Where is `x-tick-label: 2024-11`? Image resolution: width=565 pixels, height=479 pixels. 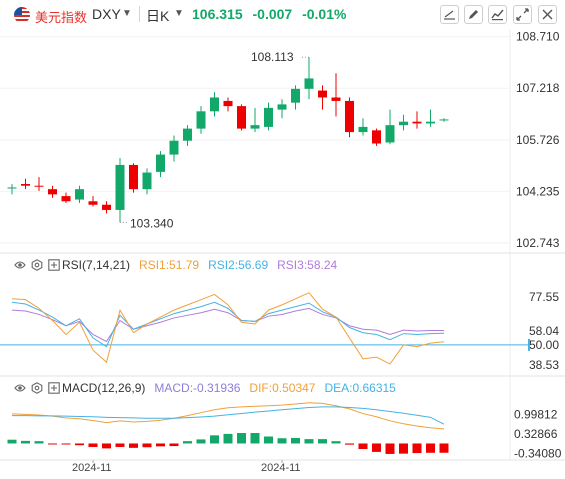 x-tick-label: 2024-11 is located at coordinates (281, 468).